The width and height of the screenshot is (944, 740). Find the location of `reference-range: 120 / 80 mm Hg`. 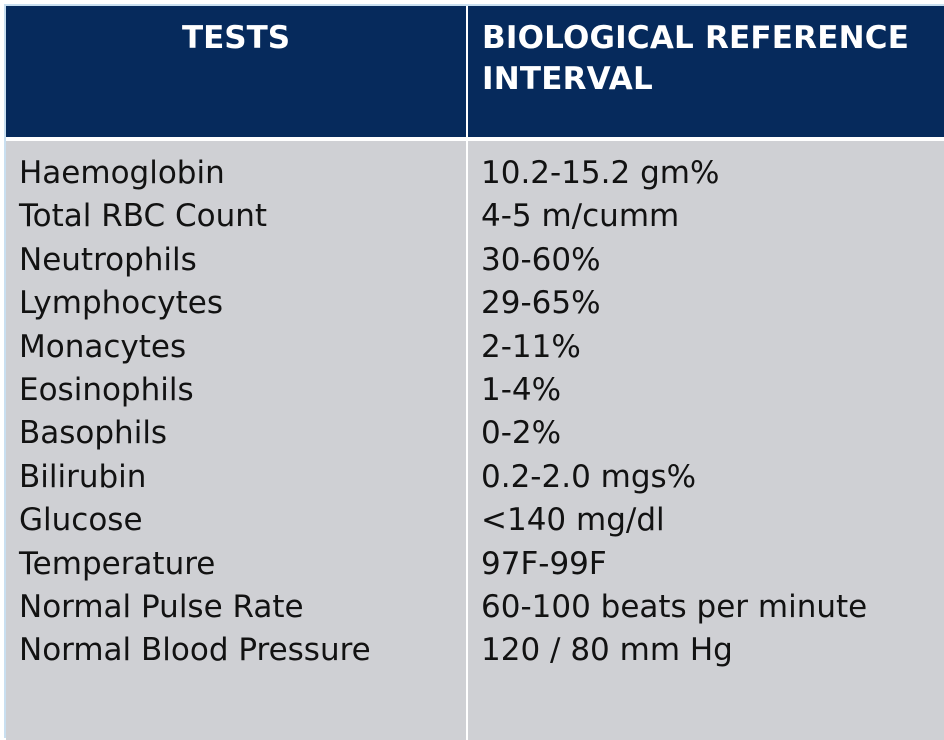

reference-range: 120 / 80 mm Hg is located at coordinates (607, 650).